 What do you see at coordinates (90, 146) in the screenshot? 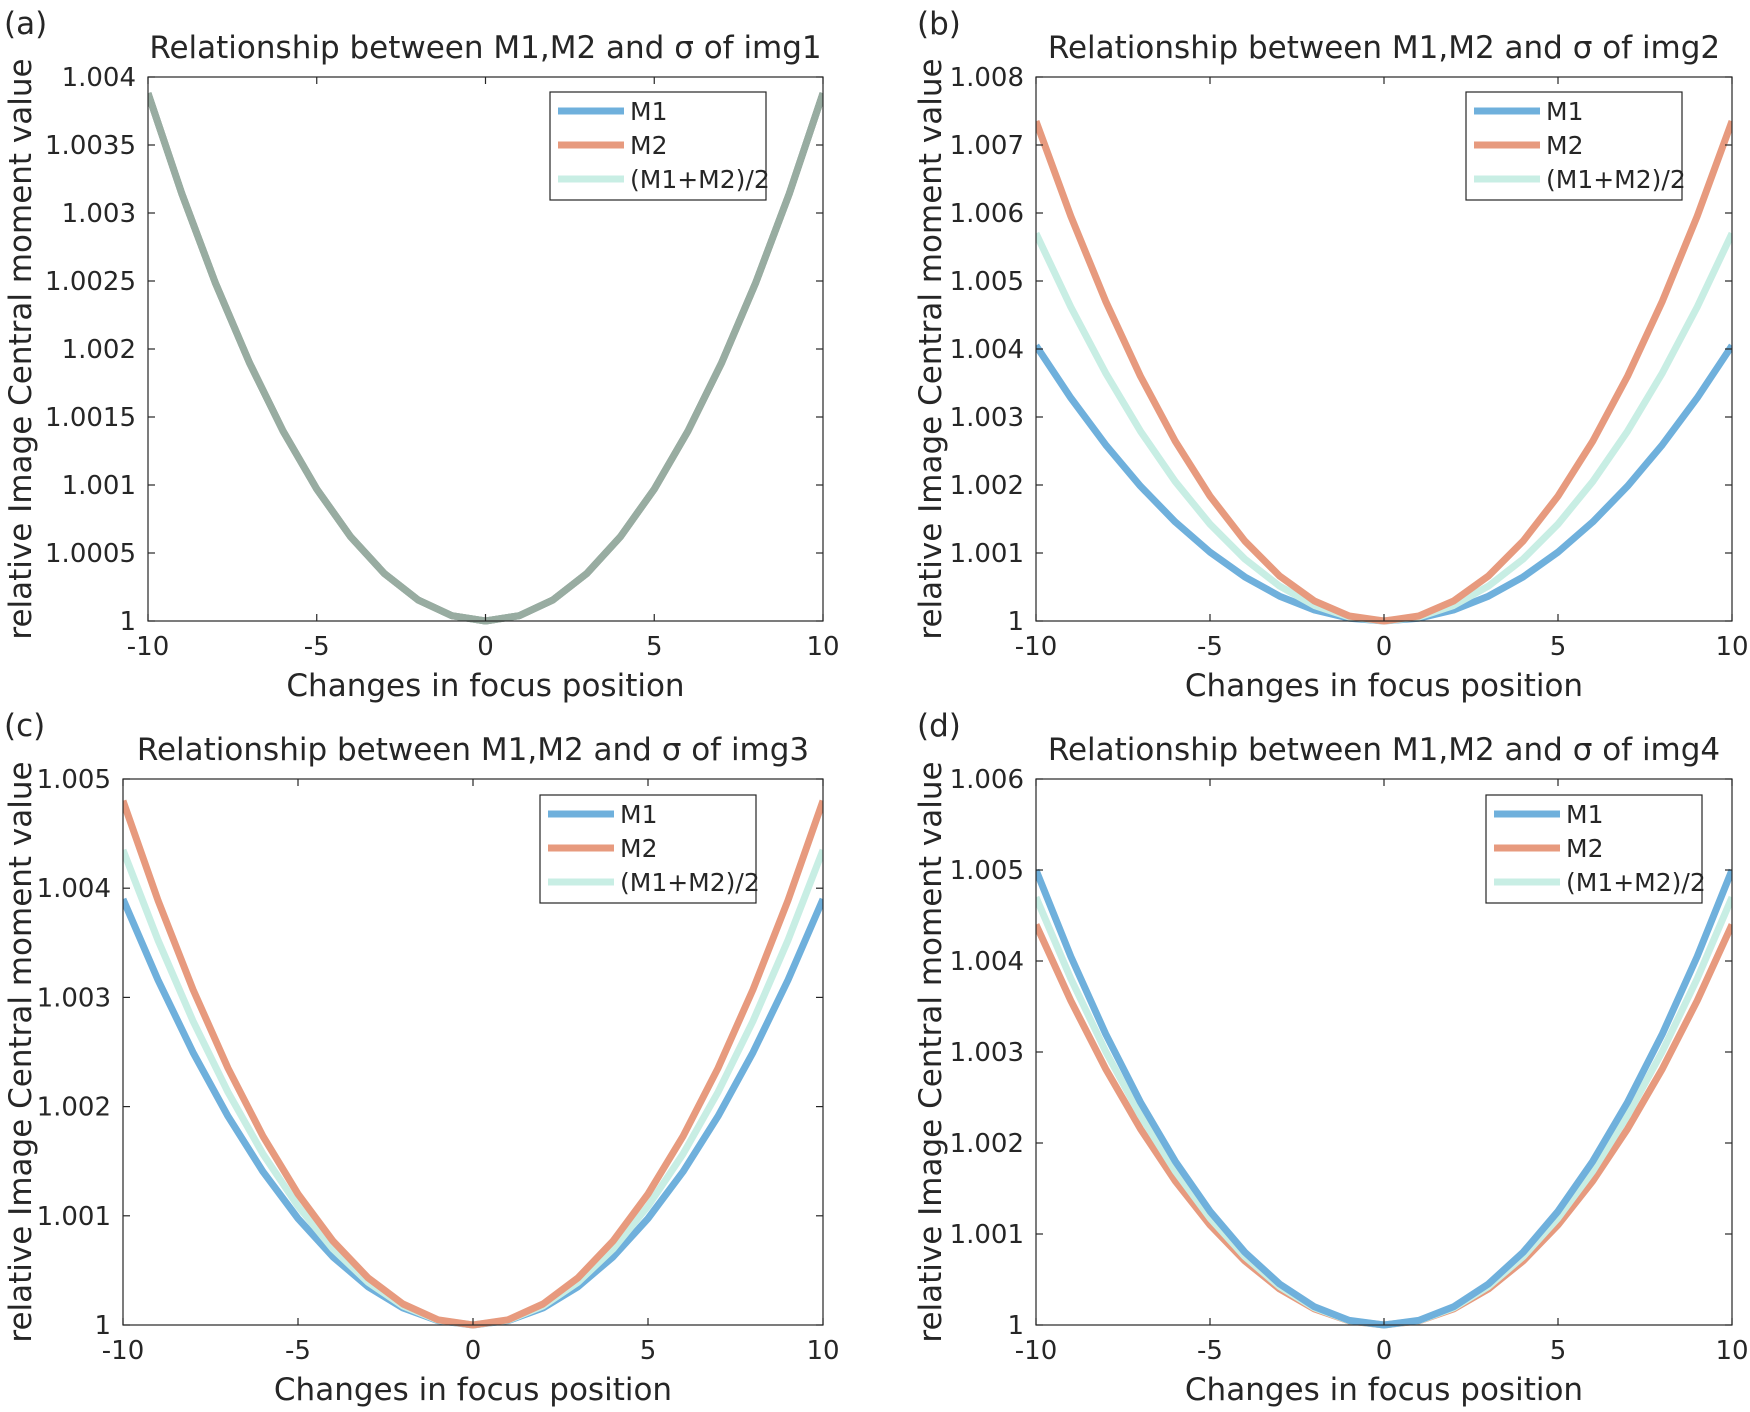
I see `y-tick-label: 1.0035` at bounding box center [90, 146].